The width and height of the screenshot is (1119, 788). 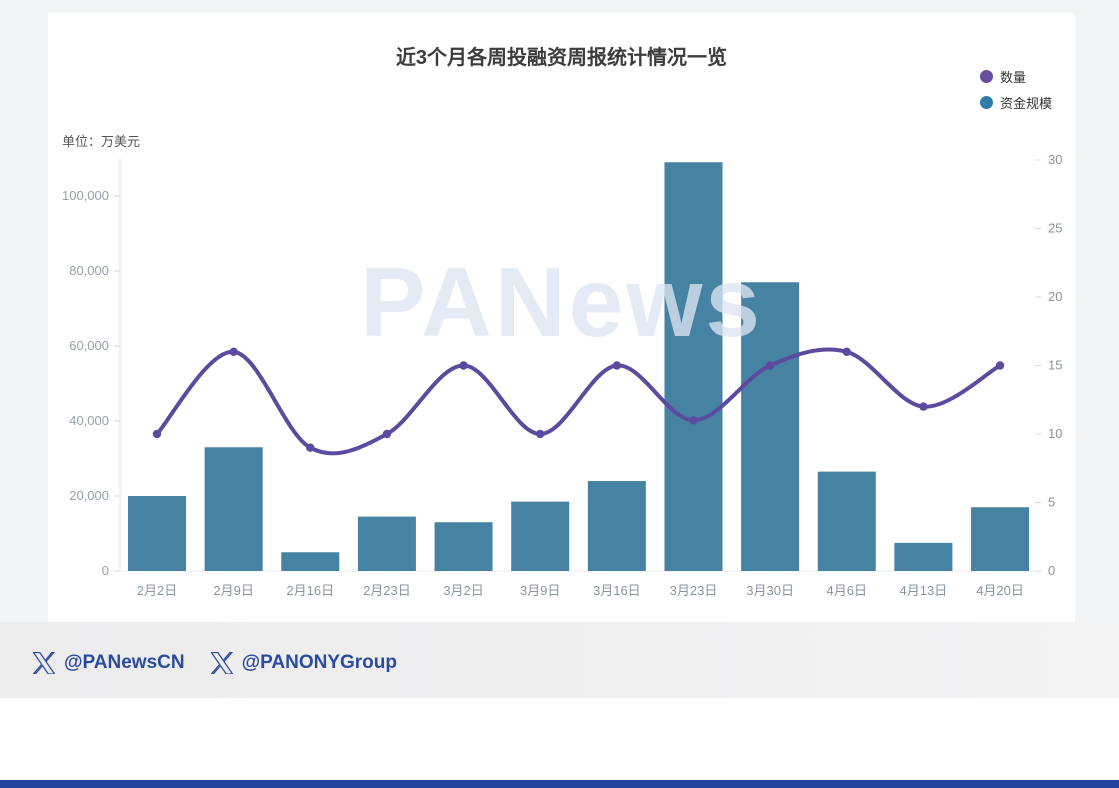 I want to click on bar-3月9日, so click(x=540, y=536).